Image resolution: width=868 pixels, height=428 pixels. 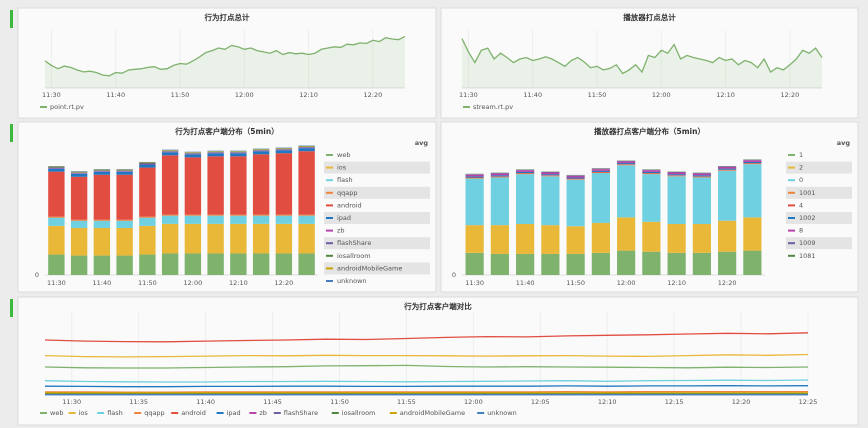 I want to click on legend-label: iosallroom, so click(x=354, y=256).